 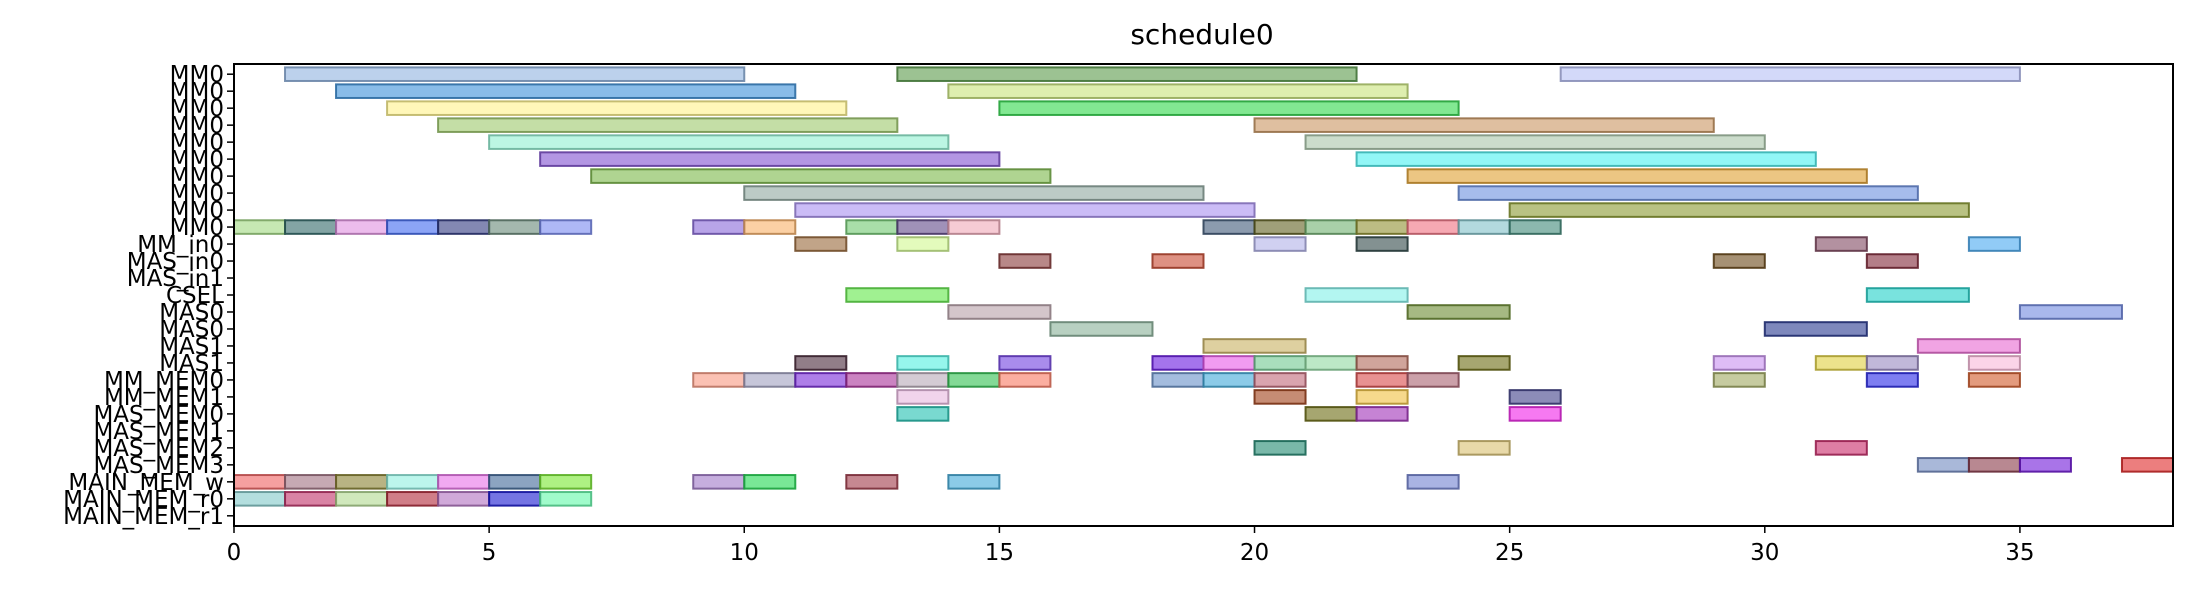 I want to click on x-tick-label: 30, so click(x=1764, y=553).